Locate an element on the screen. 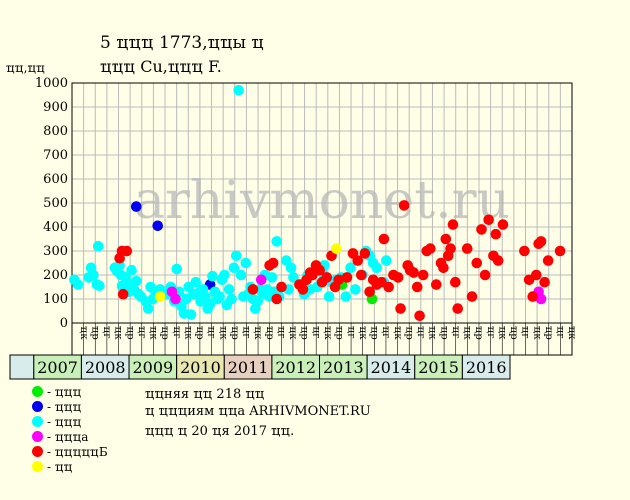  y-tick-label: 600 is located at coordinates (55, 179).